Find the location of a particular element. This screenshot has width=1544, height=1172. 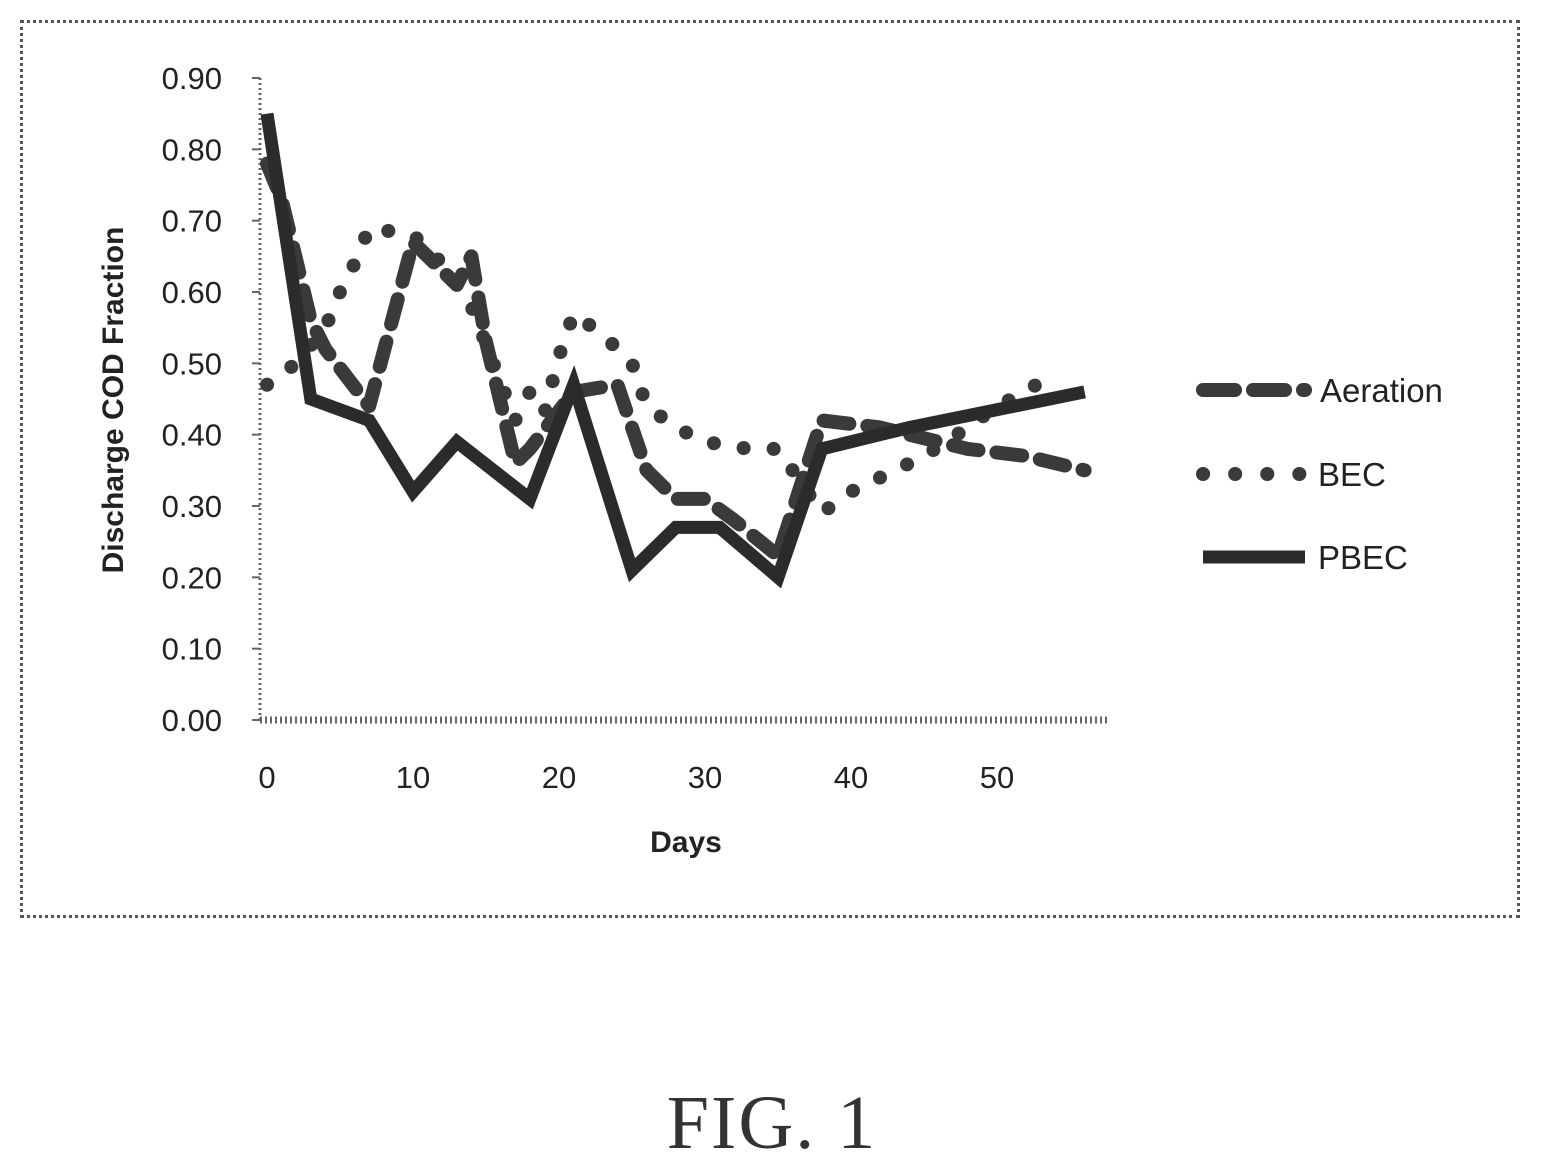

legend-label-pbec: PBEC is located at coordinates (1363, 557).